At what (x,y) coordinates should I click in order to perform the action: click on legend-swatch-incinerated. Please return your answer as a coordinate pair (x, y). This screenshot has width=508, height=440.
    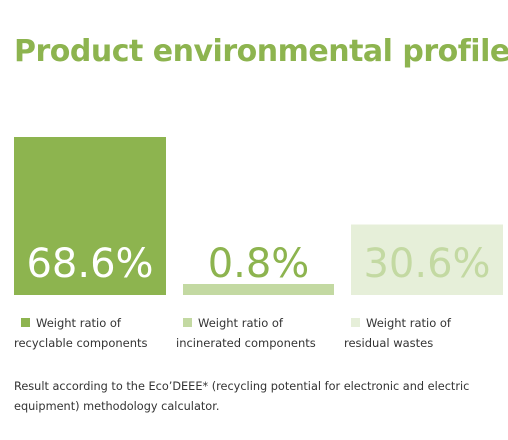
    Looking at the image, I should click on (187, 322).